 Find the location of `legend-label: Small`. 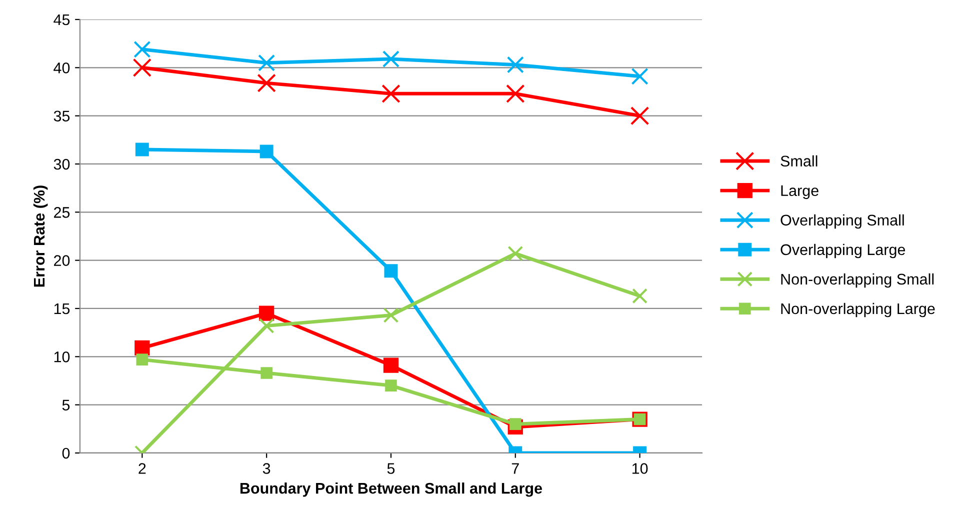

legend-label: Small is located at coordinates (799, 161).